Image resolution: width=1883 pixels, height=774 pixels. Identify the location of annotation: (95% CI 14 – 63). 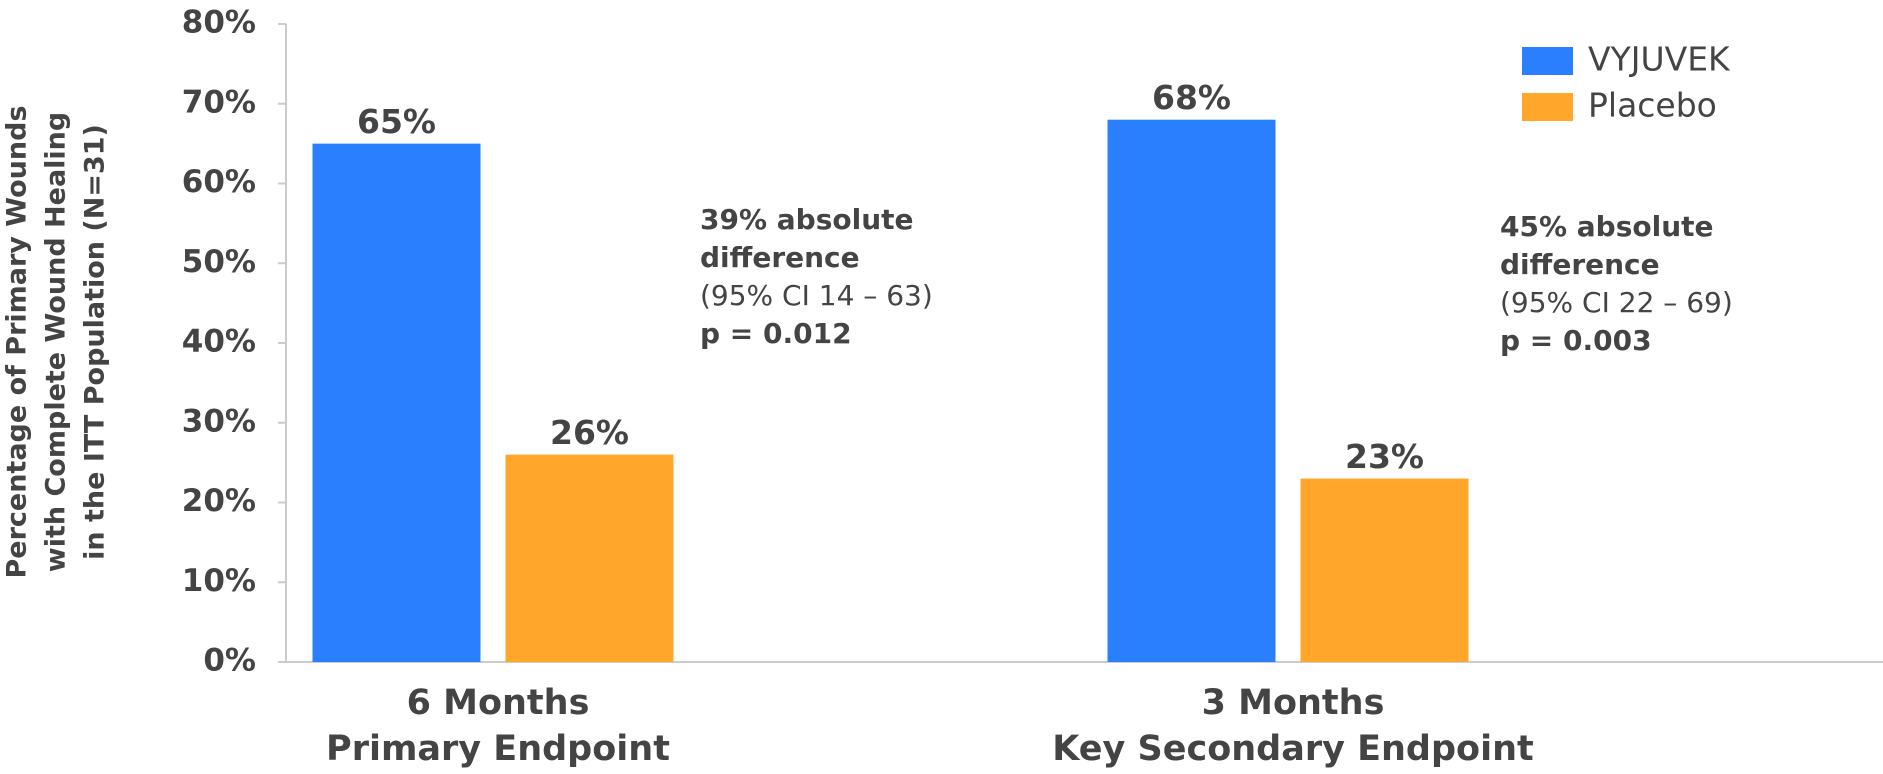
(816, 295).